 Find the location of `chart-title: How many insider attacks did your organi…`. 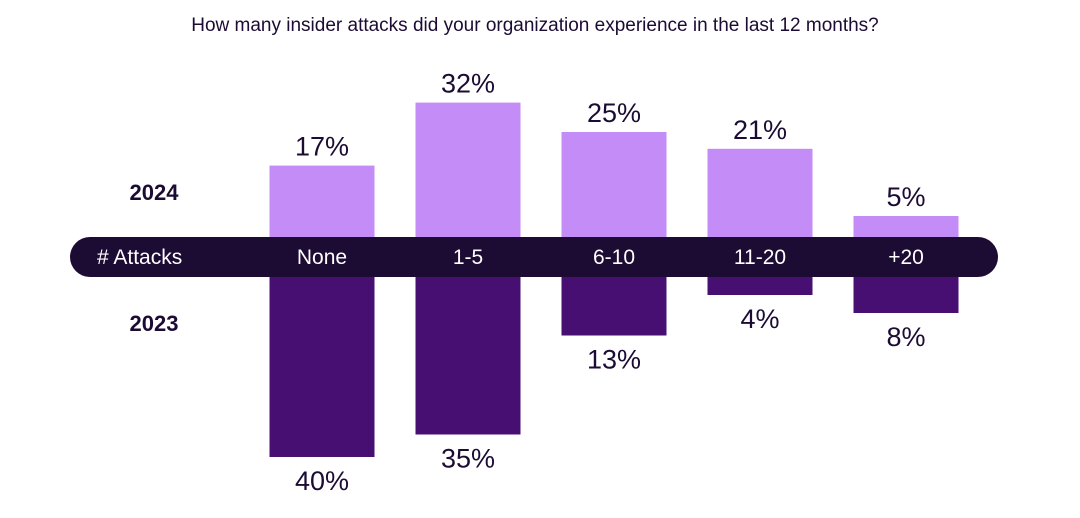

chart-title: How many insider attacks did your organi… is located at coordinates (535, 25).